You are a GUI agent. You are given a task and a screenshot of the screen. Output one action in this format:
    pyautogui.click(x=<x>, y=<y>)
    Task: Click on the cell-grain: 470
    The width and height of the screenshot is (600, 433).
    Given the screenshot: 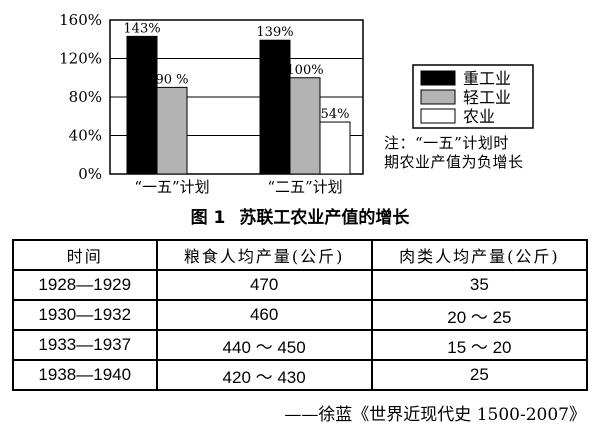 What is the action you would take?
    pyautogui.click(x=264, y=285)
    